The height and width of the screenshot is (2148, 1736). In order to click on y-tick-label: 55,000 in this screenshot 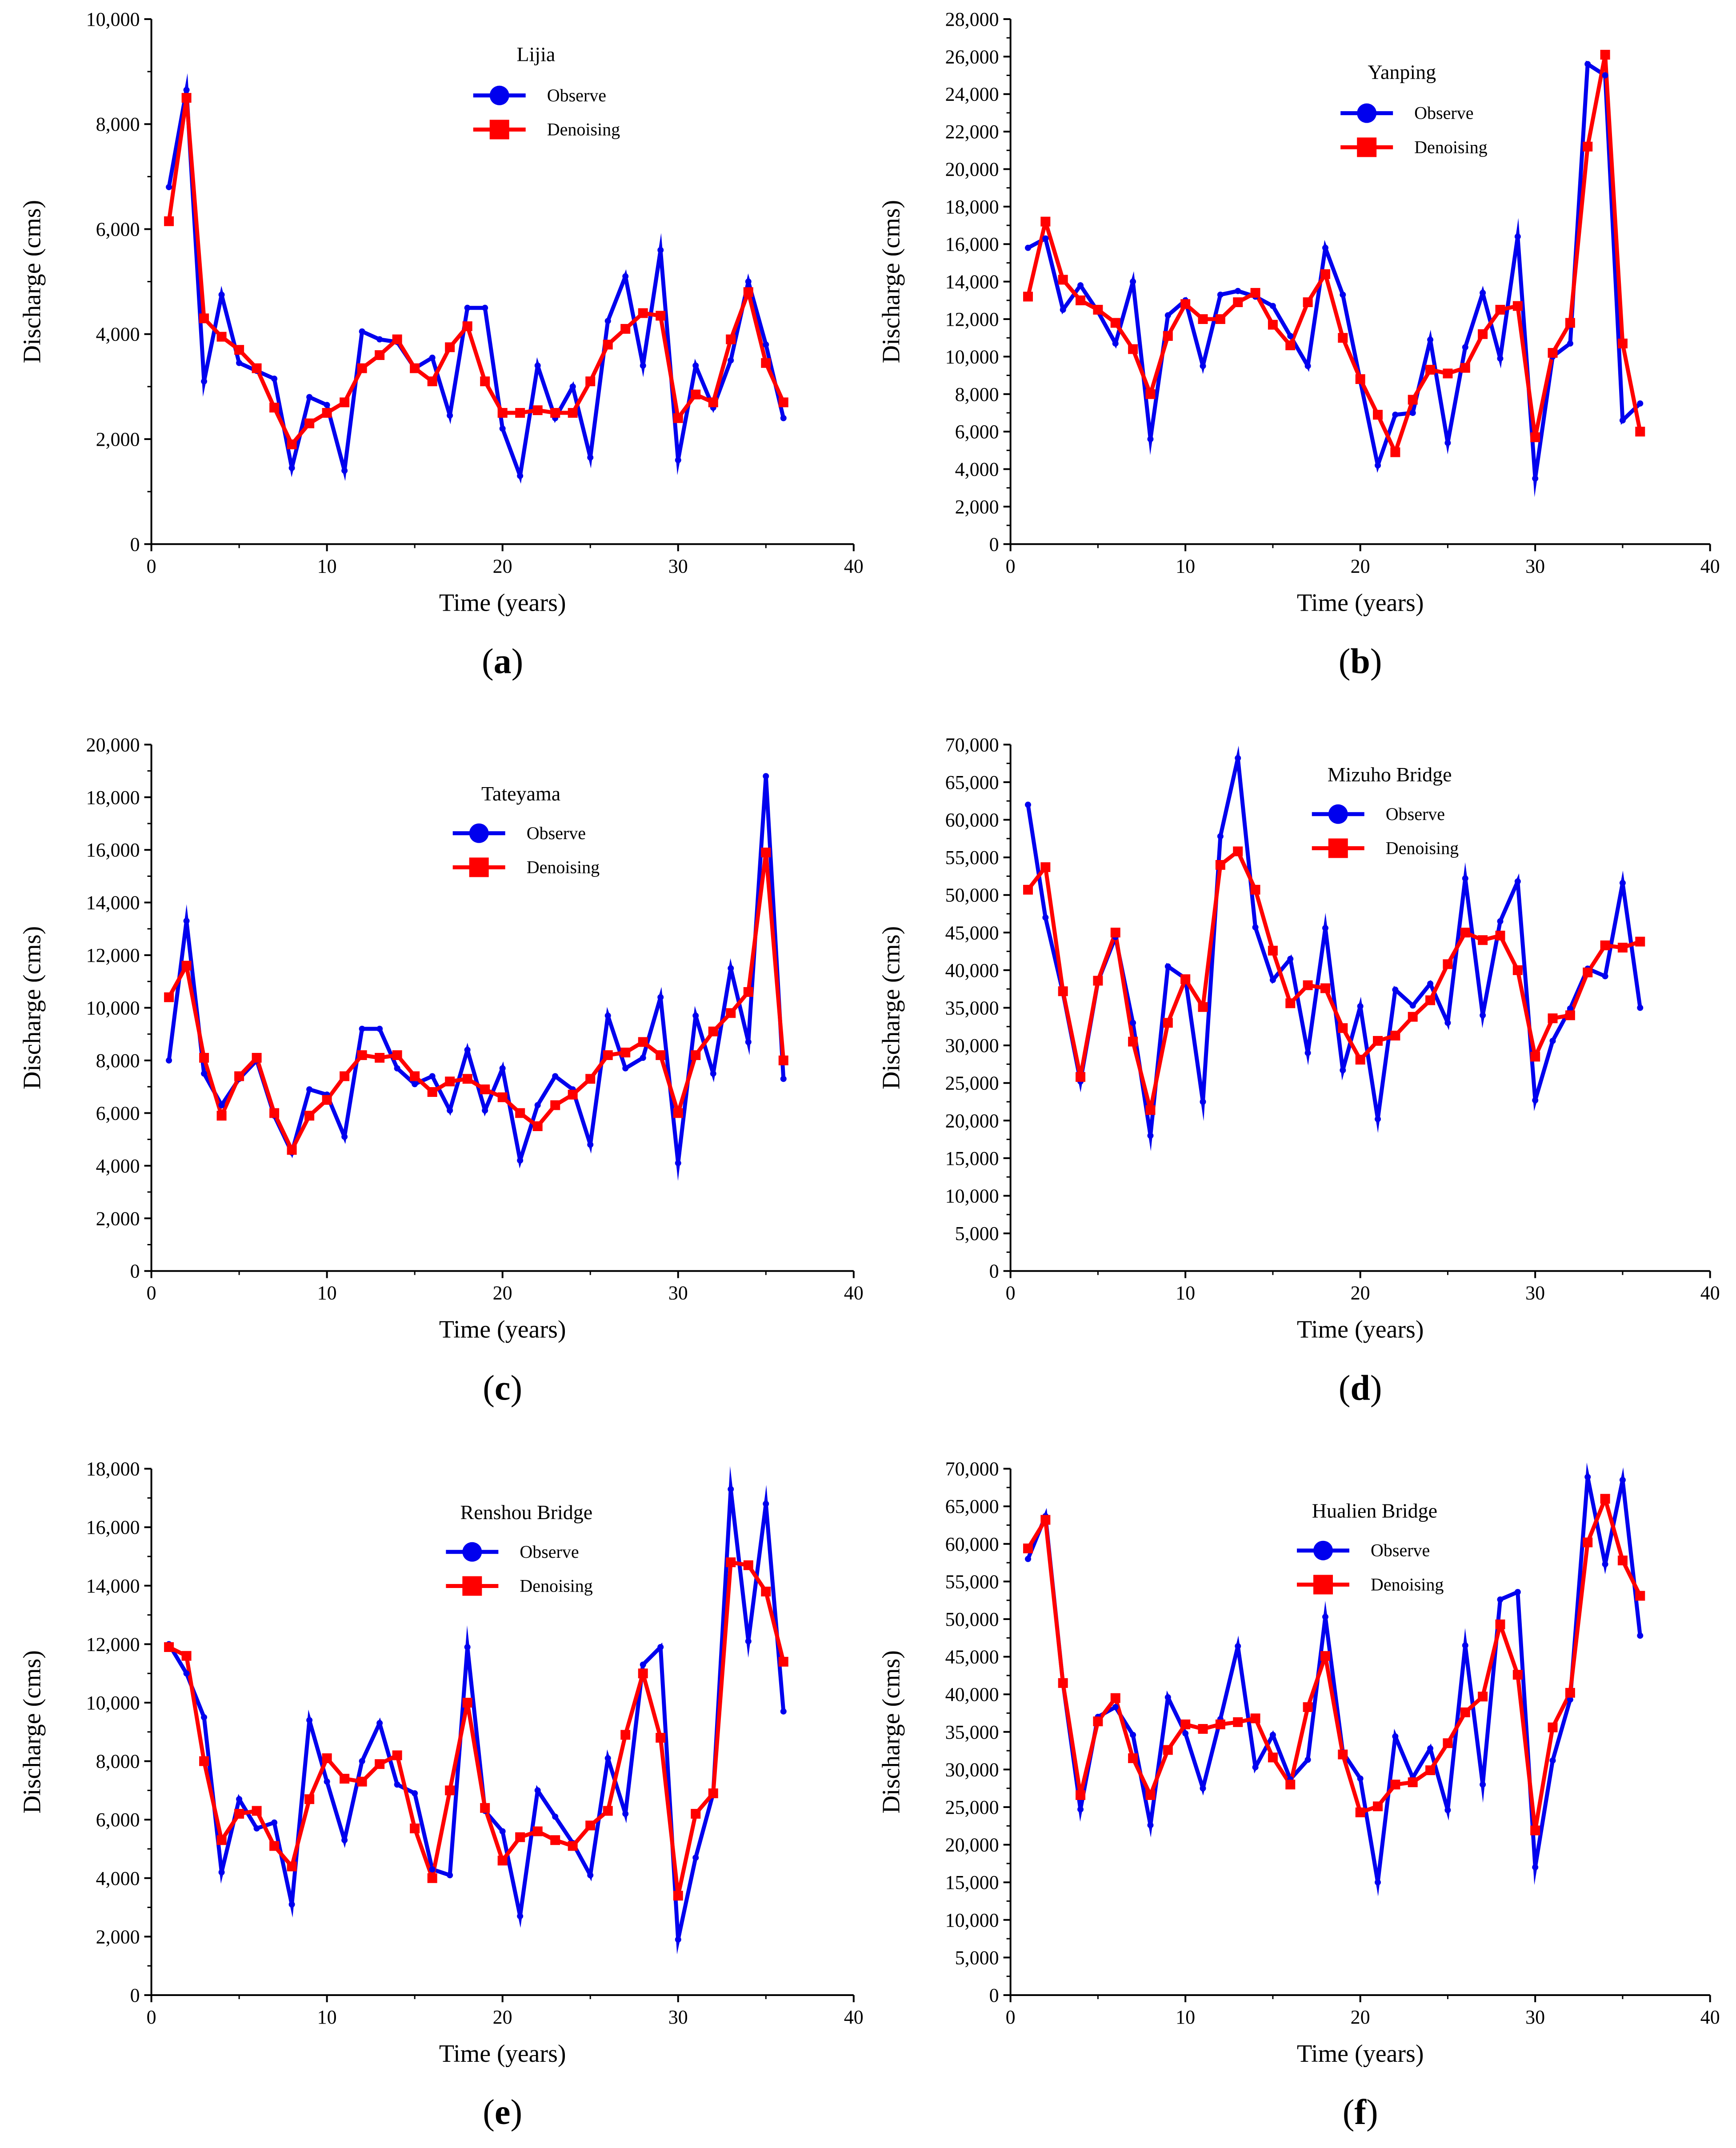, I will do `click(972, 1581)`.